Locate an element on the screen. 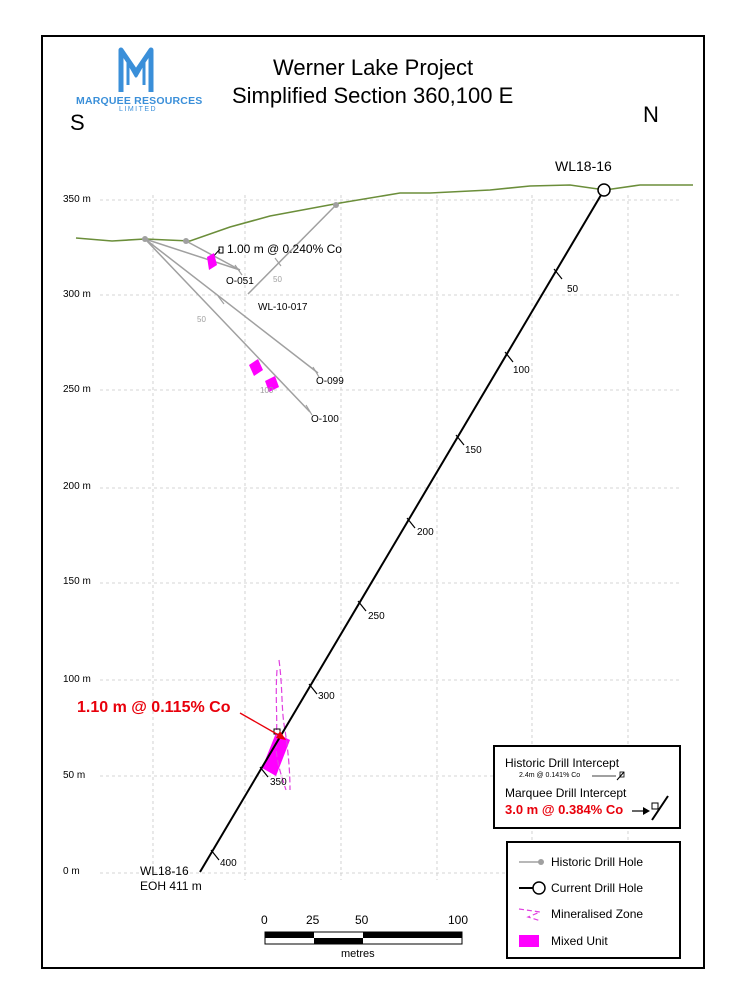  mineralised-zone is located at coordinates (283, 725).